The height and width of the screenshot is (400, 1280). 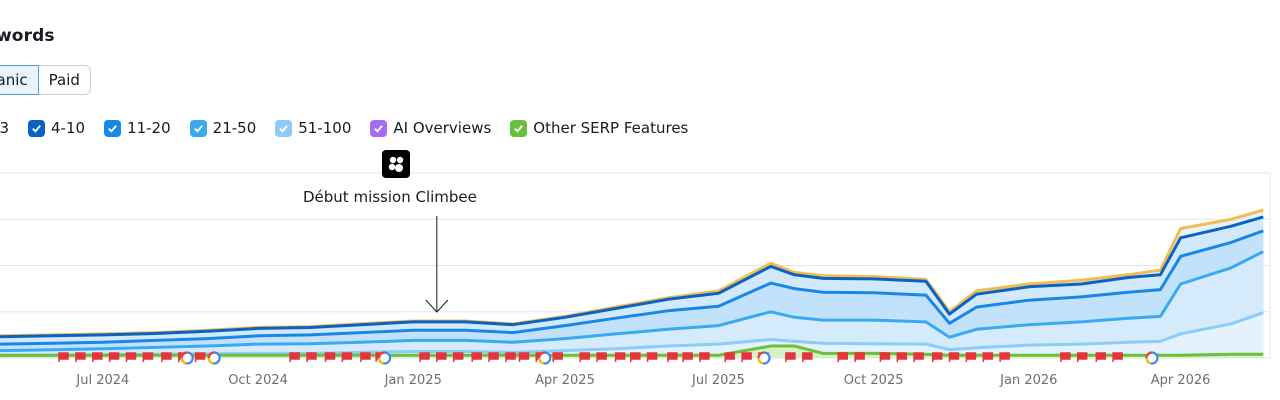 What do you see at coordinates (718, 380) in the screenshot?
I see `x-axis-tick-label: Jul 2025` at bounding box center [718, 380].